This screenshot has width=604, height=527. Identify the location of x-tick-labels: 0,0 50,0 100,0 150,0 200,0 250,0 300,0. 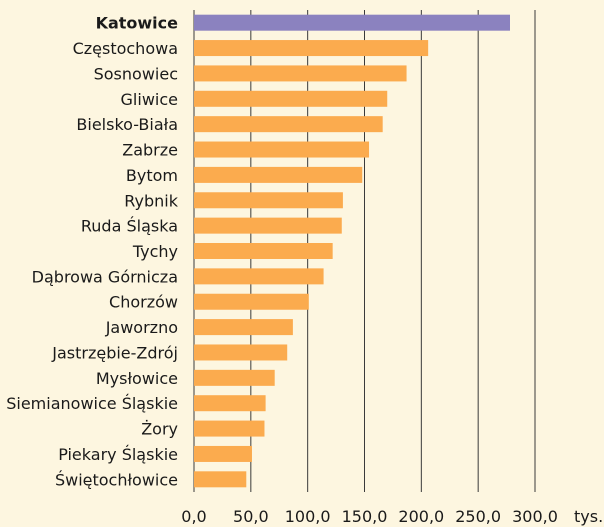
(369, 516).